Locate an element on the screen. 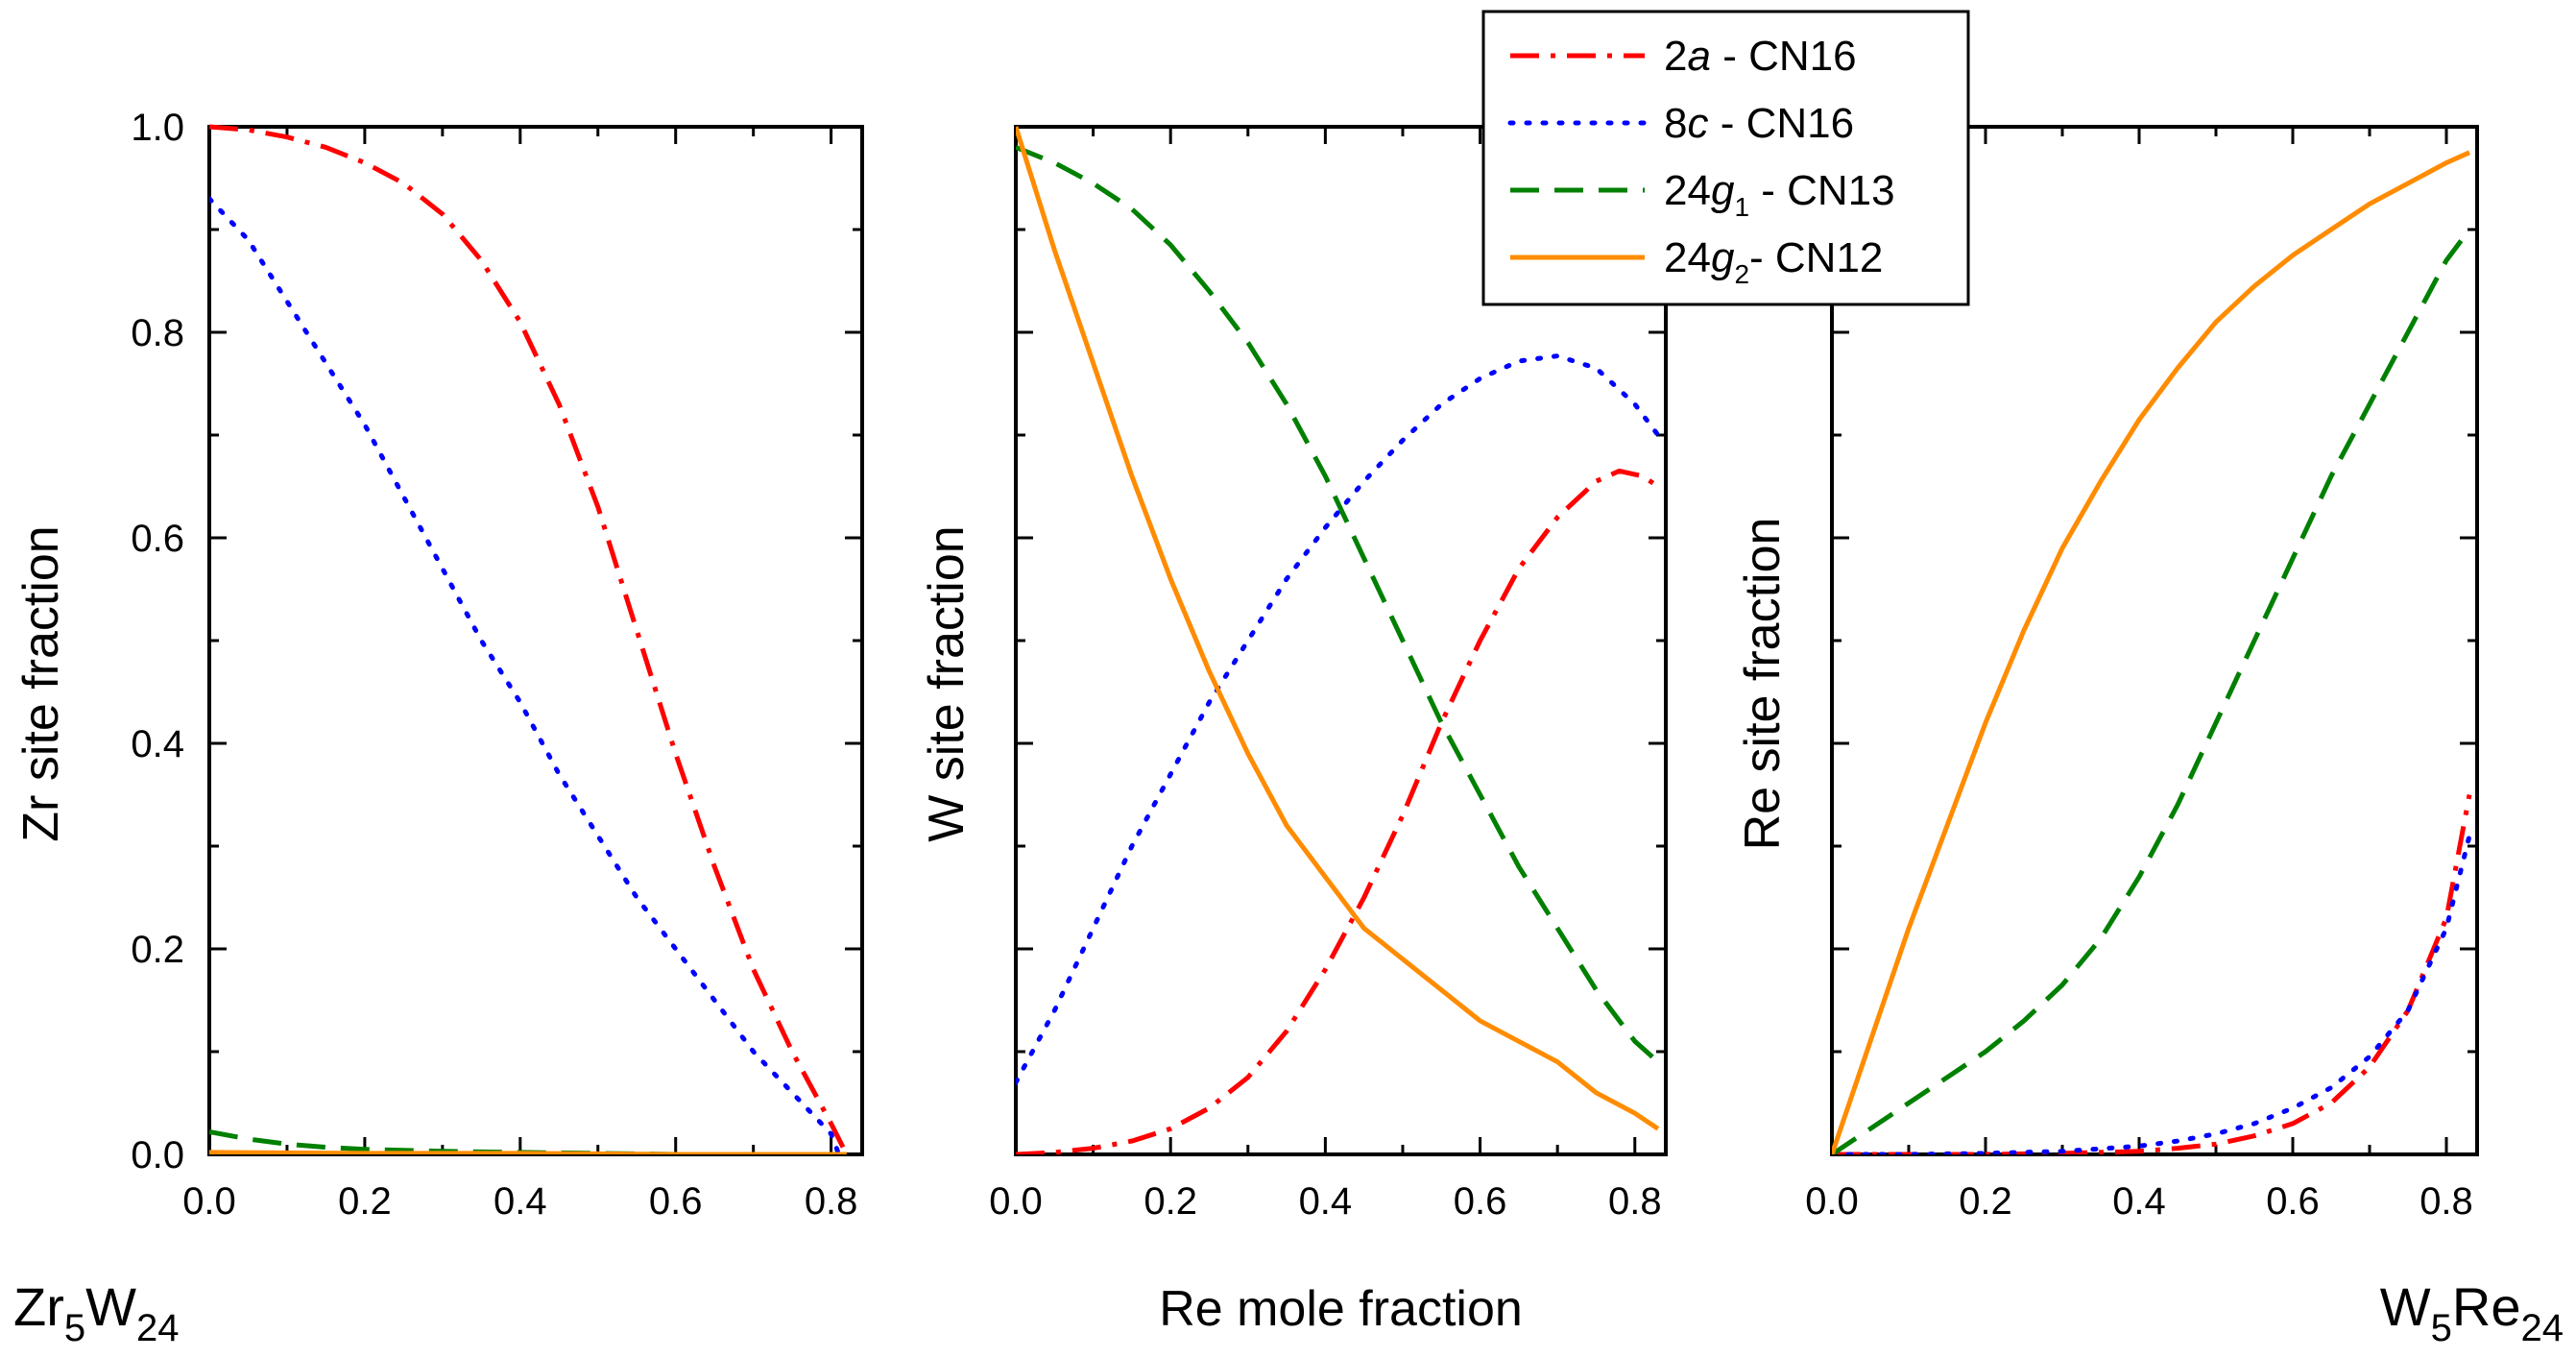 The image size is (2576, 1358). x-axis-label: Re mole fraction is located at coordinates (1341, 1309).